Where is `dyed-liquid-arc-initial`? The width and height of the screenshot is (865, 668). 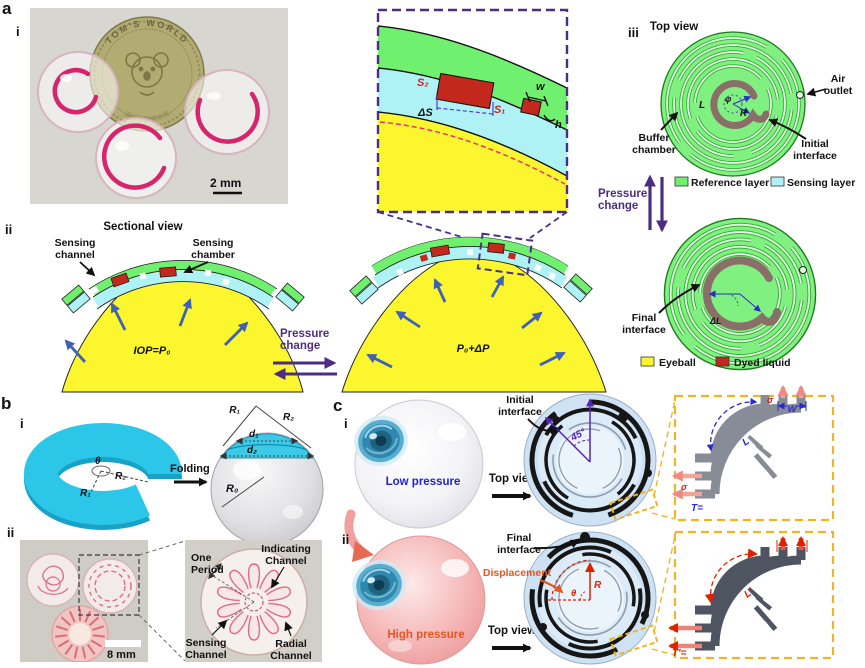
dyed-liquid-arc-initial is located at coordinates (740, 105).